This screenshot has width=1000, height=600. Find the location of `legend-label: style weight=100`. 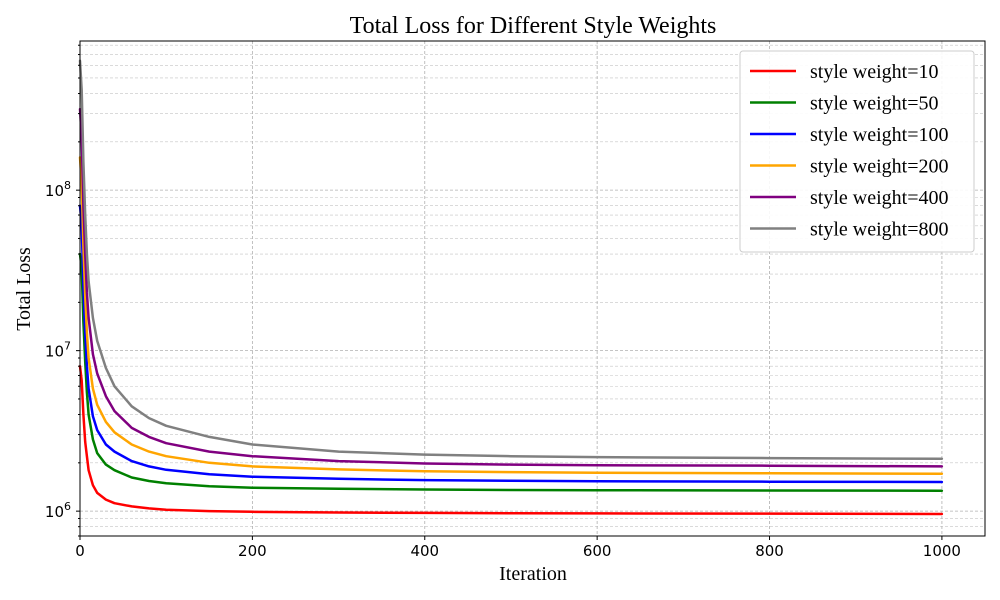

legend-label: style weight=100 is located at coordinates (879, 135).